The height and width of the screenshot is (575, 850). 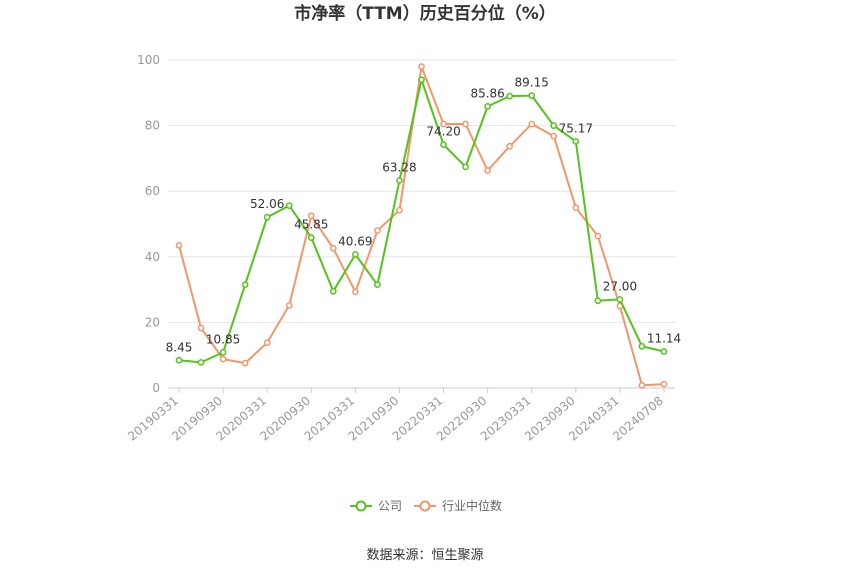 I want to click on chart-title: 市净率（TTM）历史百分位（%）, so click(x=425, y=13).